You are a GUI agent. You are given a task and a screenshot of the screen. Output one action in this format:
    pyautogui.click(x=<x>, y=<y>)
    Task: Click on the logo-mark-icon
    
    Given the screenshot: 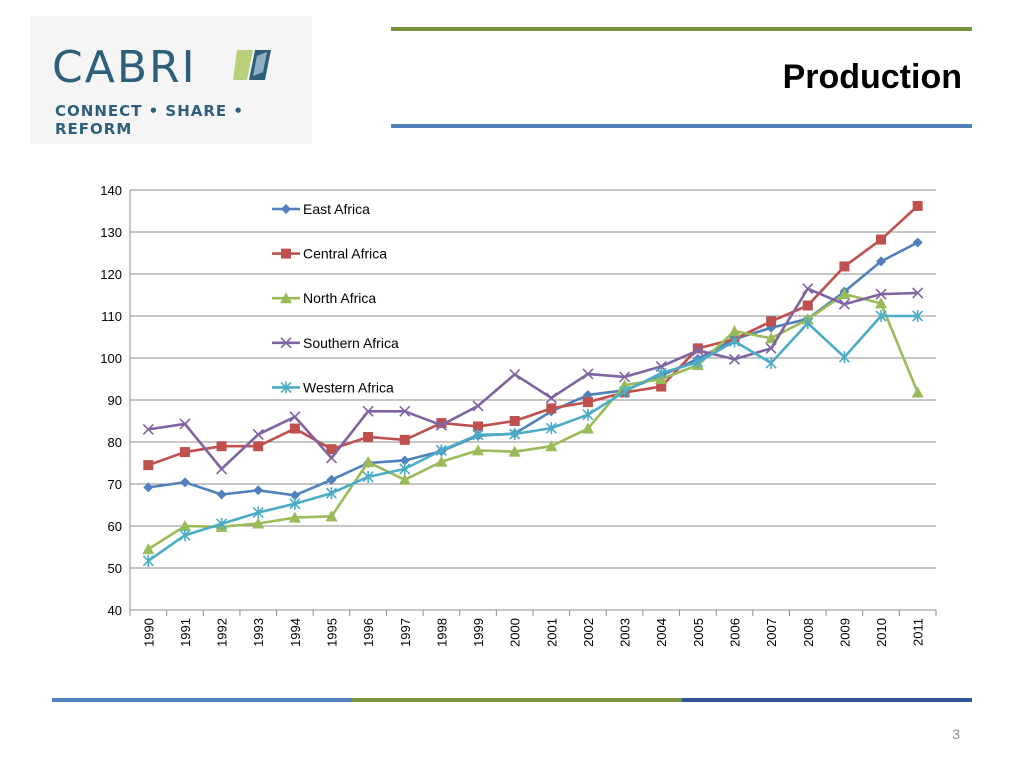 What is the action you would take?
    pyautogui.click(x=252, y=65)
    